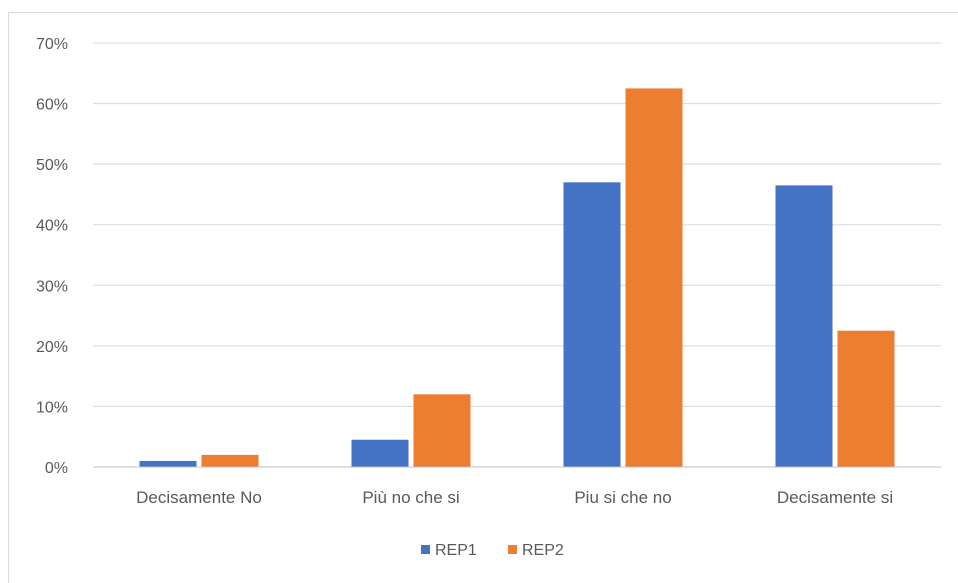 The height and width of the screenshot is (583, 958). I want to click on x-category-label: Piu si che no, so click(622, 497).